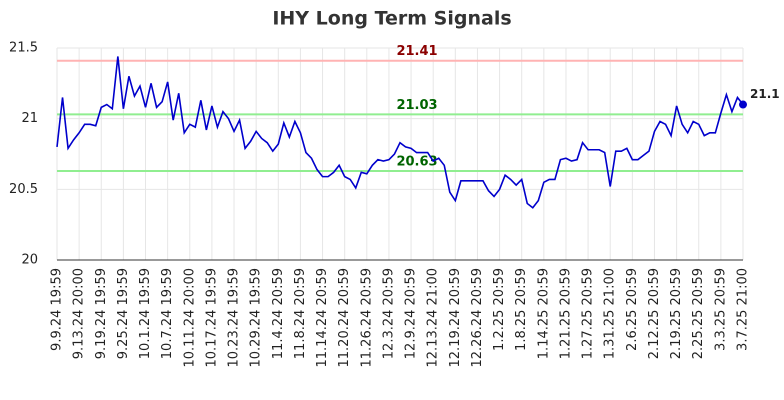  Describe the element at coordinates (565, 313) in the screenshot. I see `x-tick-label: 1.21.25 20:59` at that location.